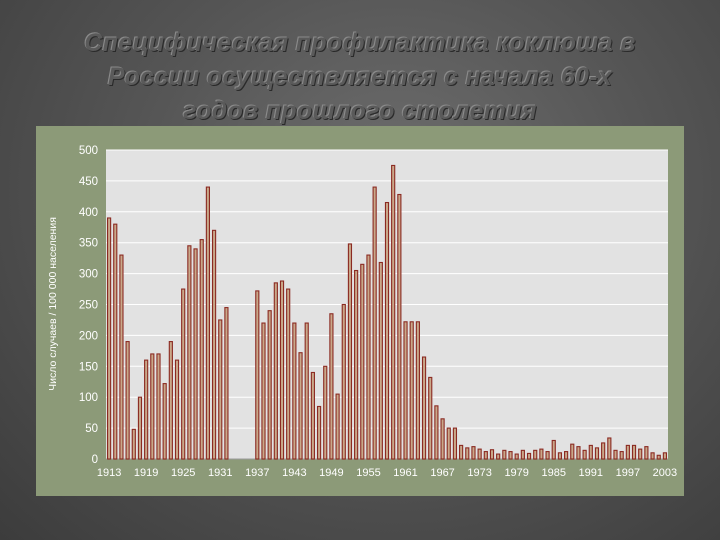 Image resolution: width=720 pixels, height=540 pixels. Describe the element at coordinates (387, 330) in the screenshot. I see `bar-1958` at that location.